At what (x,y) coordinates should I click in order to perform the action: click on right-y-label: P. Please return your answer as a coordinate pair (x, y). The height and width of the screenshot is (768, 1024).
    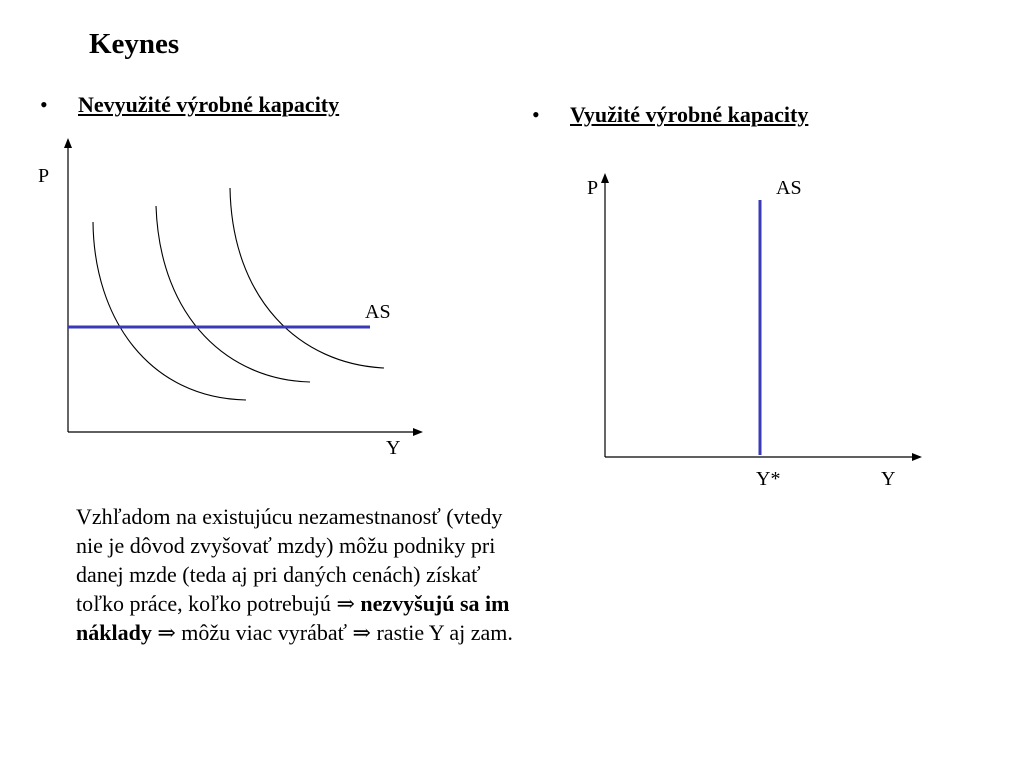
    Looking at the image, I should click on (592, 188).